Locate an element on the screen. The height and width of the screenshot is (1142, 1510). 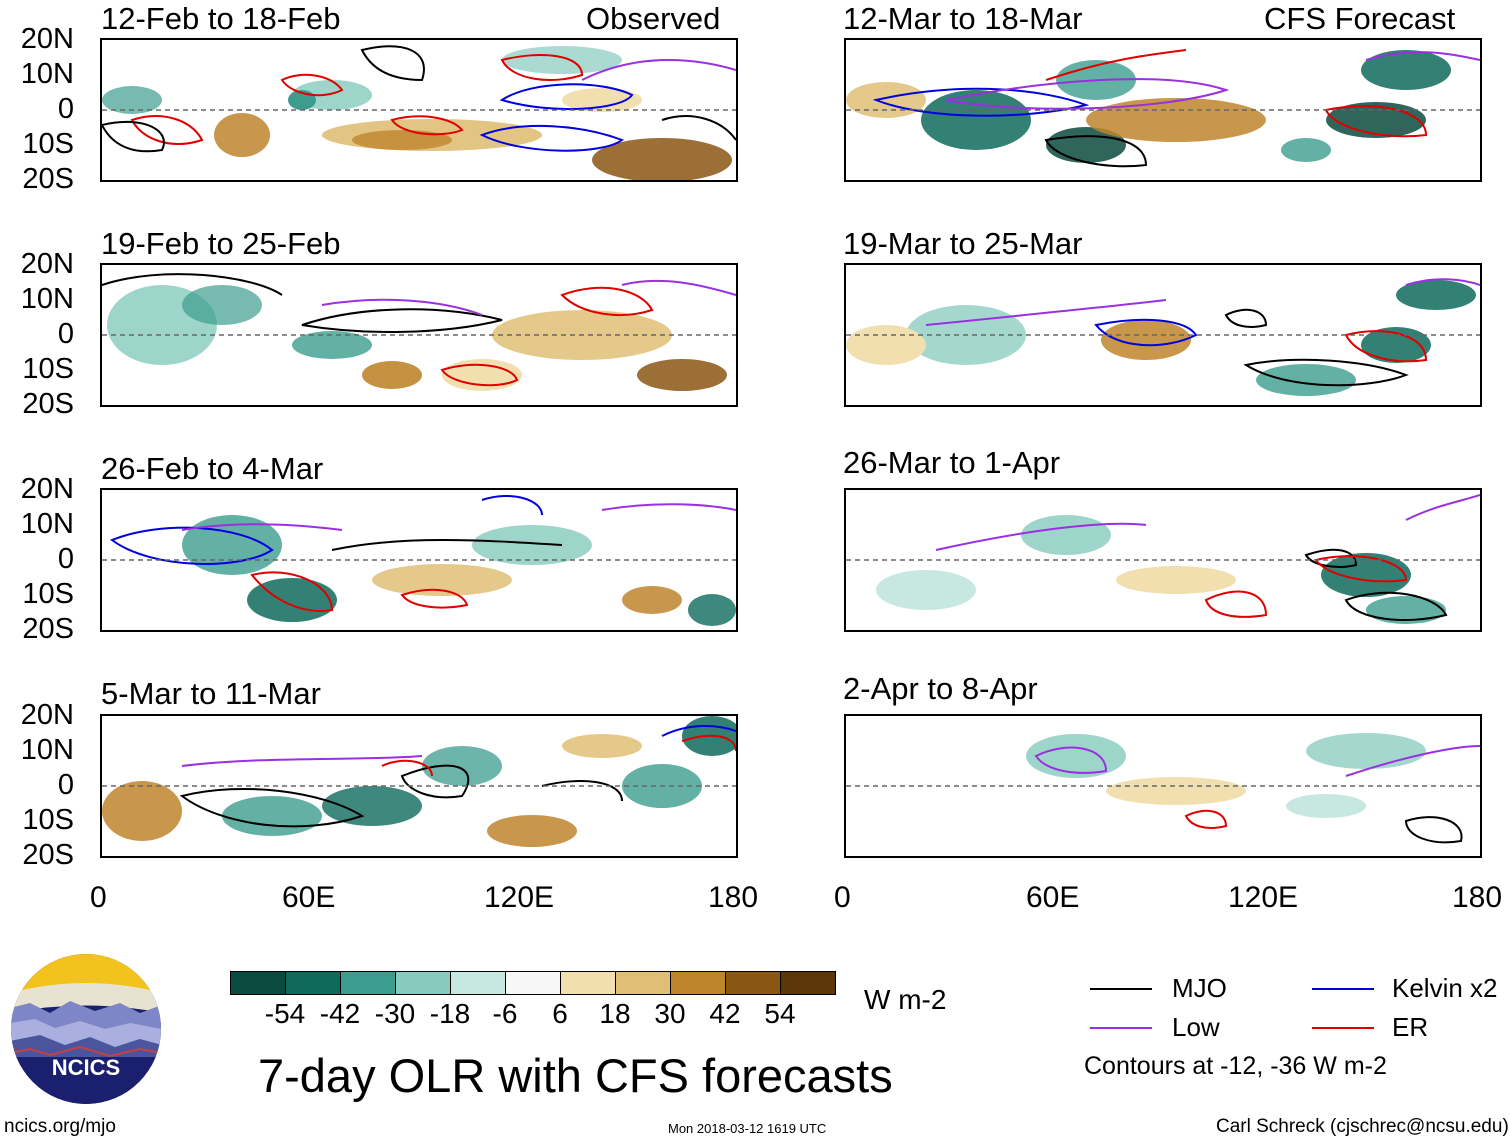
observed-label: Observed is located at coordinates (653, 18).